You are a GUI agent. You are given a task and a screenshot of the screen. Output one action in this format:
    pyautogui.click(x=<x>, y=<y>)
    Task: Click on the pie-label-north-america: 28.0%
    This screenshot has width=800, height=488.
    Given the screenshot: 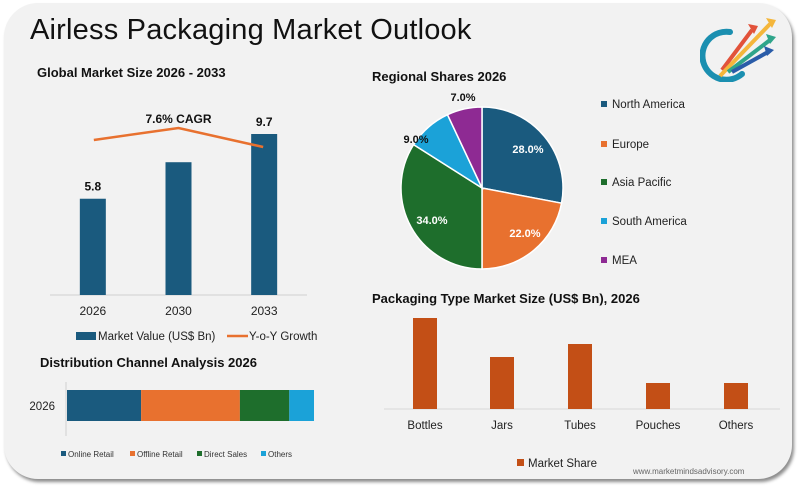 What is the action you would take?
    pyautogui.click(x=527, y=150)
    